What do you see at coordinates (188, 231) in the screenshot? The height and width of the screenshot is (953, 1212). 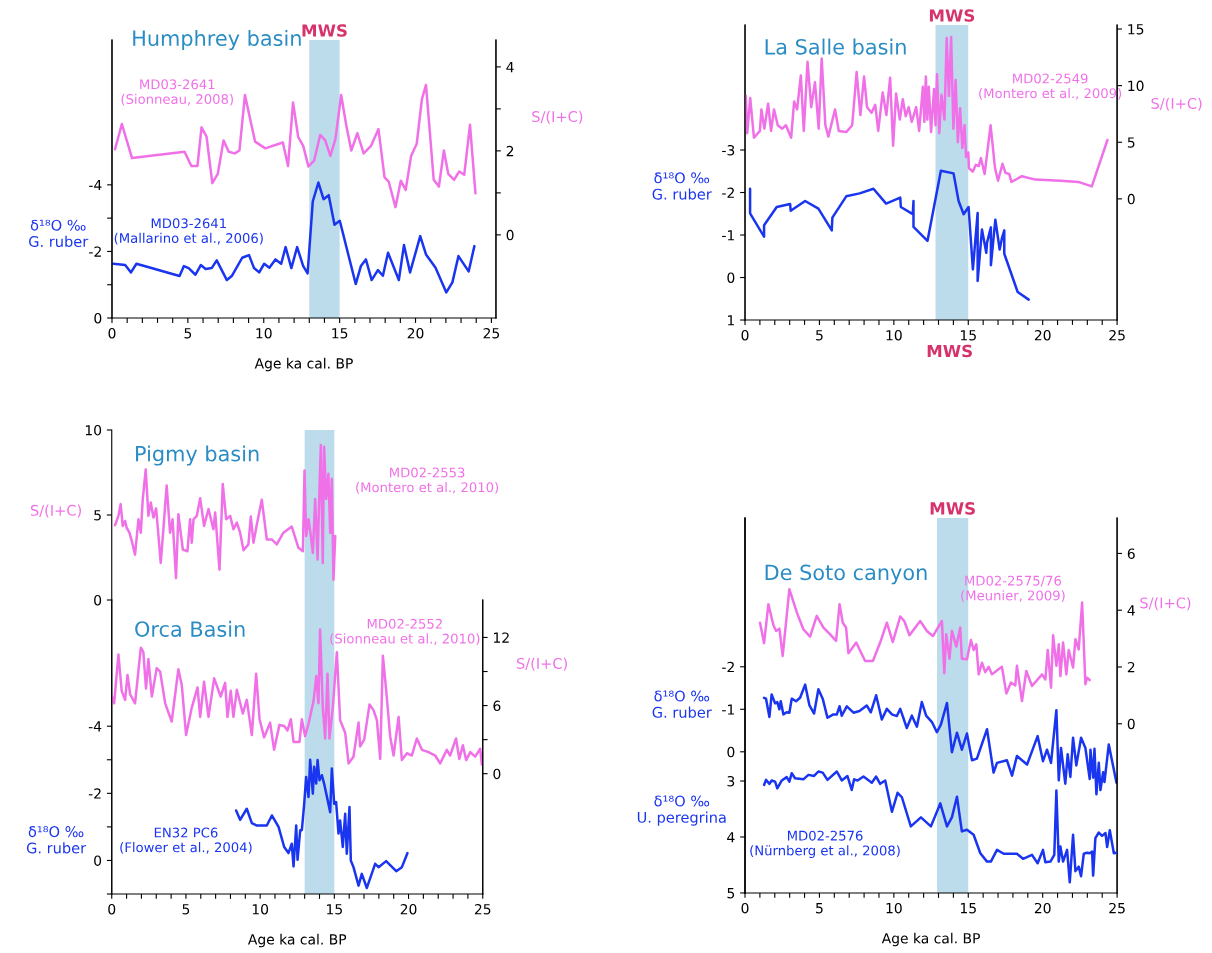 I see `series-label: MD03-2641 (Mallarino et al., 2006)` at bounding box center [188, 231].